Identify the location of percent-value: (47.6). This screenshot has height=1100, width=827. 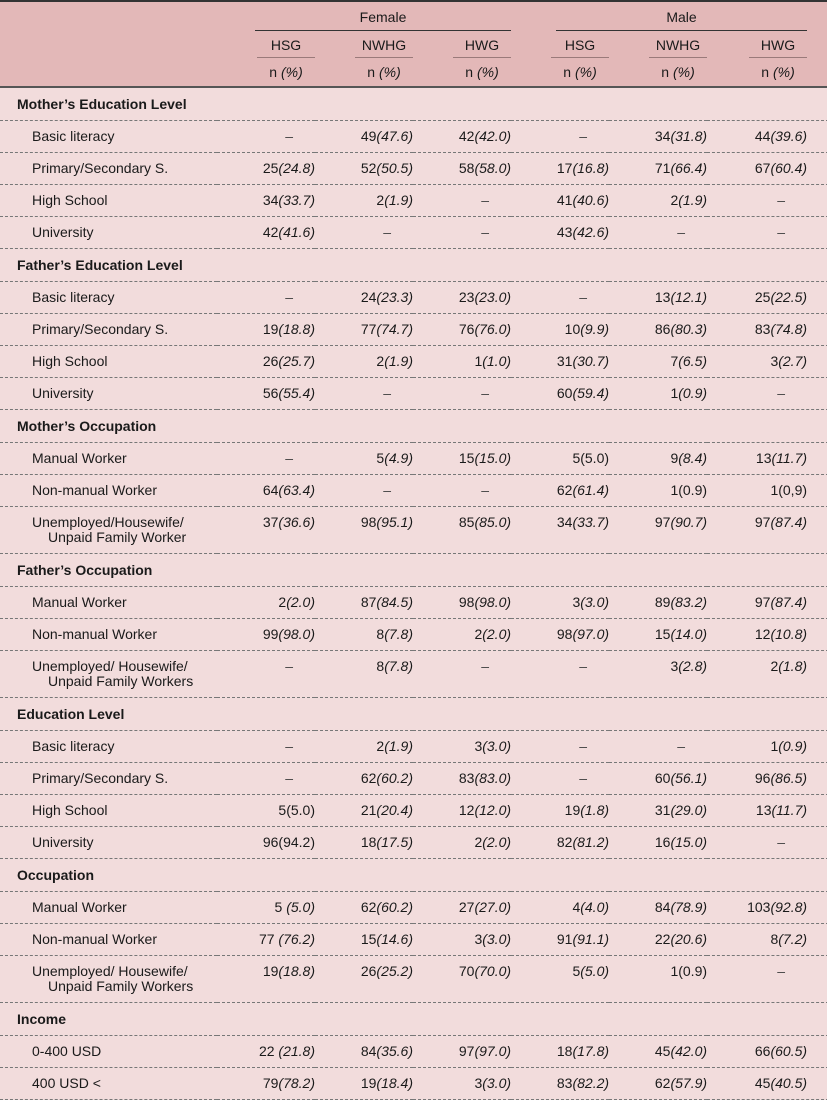
(394, 136).